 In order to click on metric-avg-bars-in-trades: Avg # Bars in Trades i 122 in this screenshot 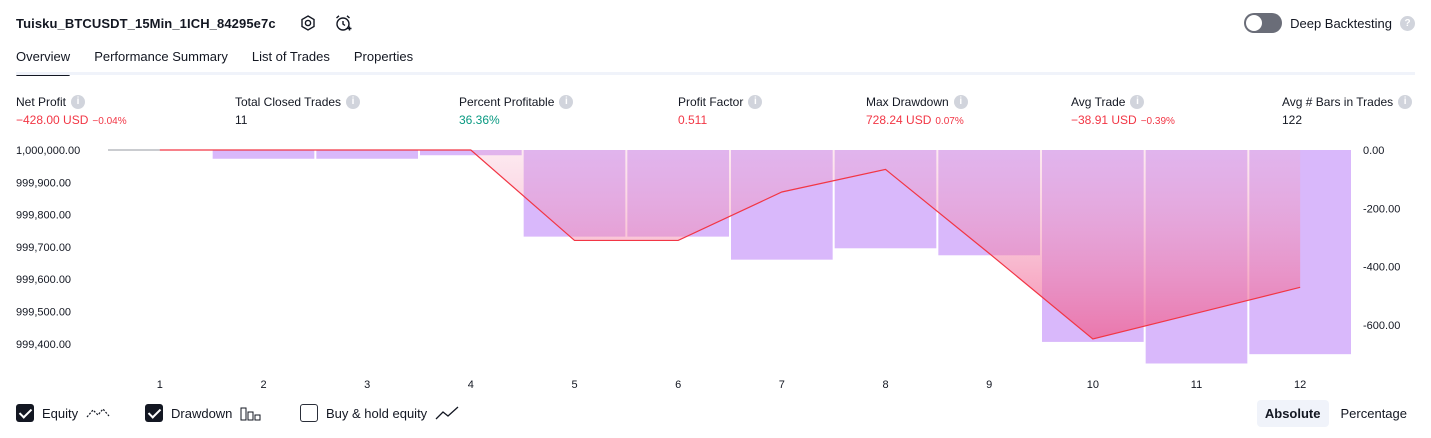, I will do `click(1347, 110)`.